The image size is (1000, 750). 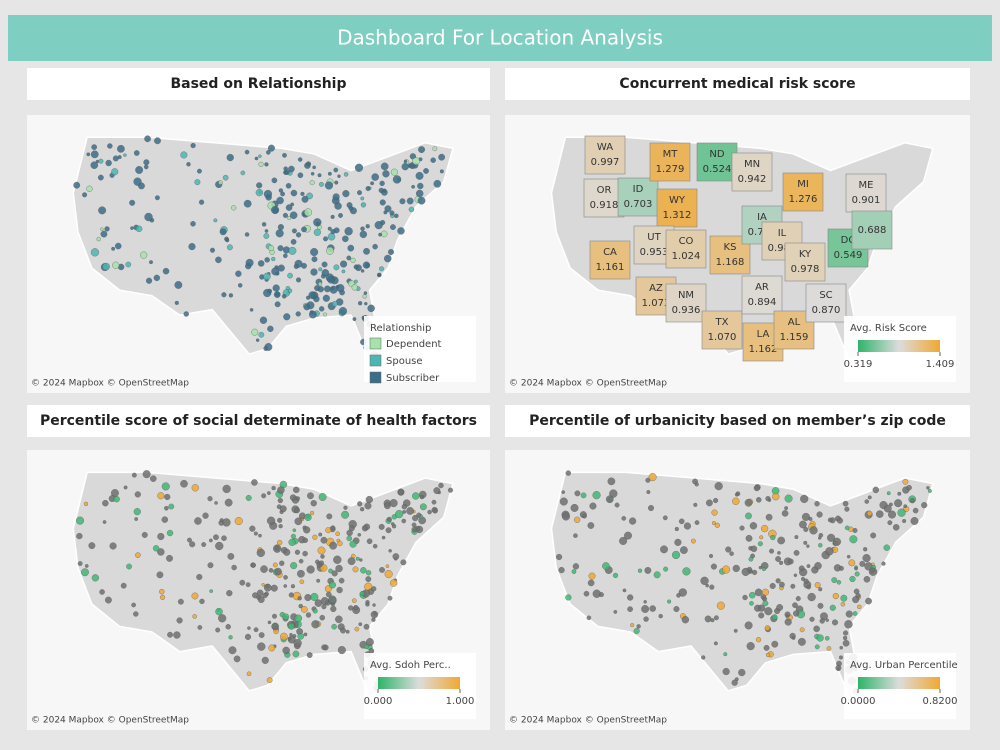 What do you see at coordinates (762, 302) in the screenshot?
I see `state-value: 0.894` at bounding box center [762, 302].